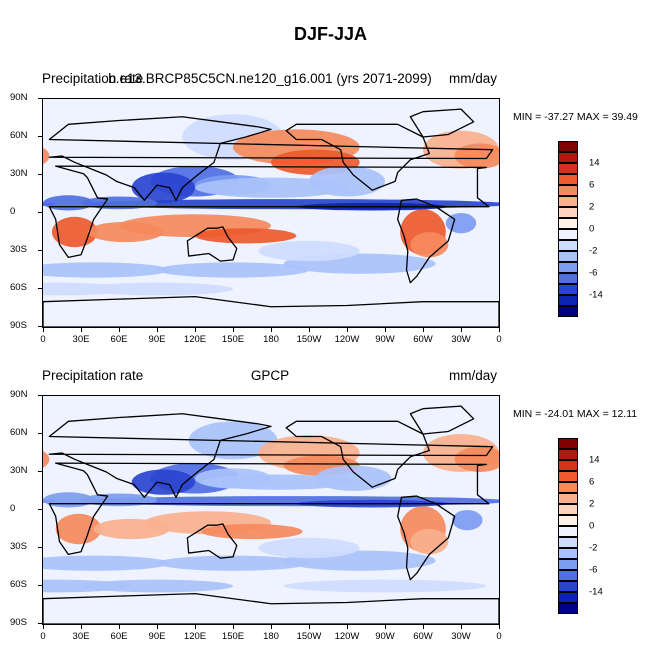 This screenshot has width=661, height=665. What do you see at coordinates (330, 34) in the screenshot?
I see `figure-title: DJF-JJA` at bounding box center [330, 34].